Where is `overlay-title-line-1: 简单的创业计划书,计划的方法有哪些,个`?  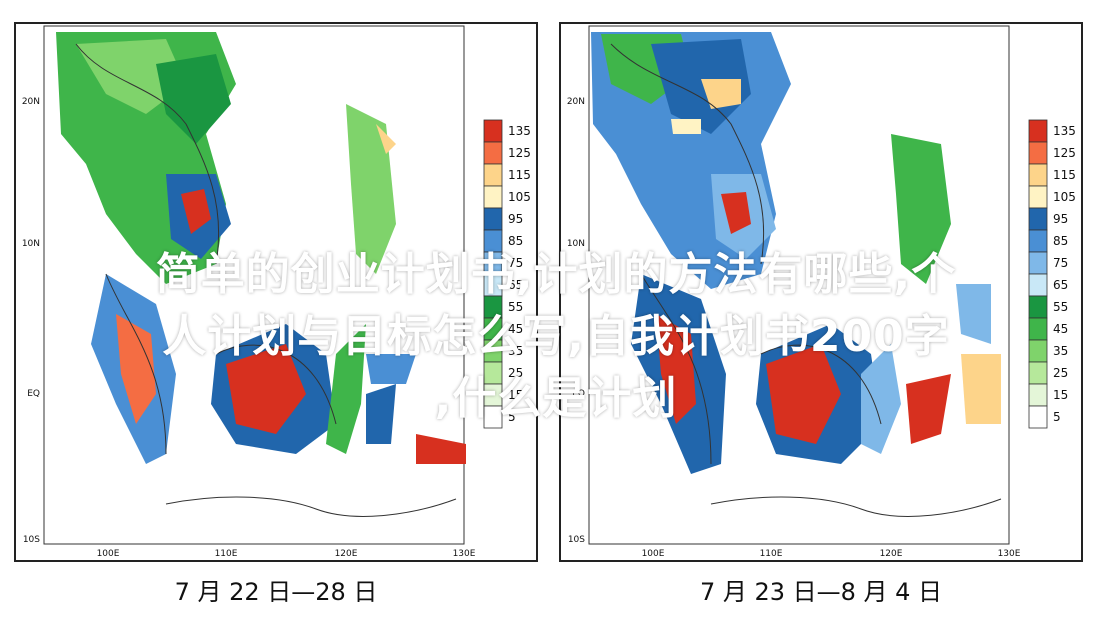
overlay-title-line-1: 简单的创业计划书,计划的方法有哪些,个 is located at coordinates (556, 274).